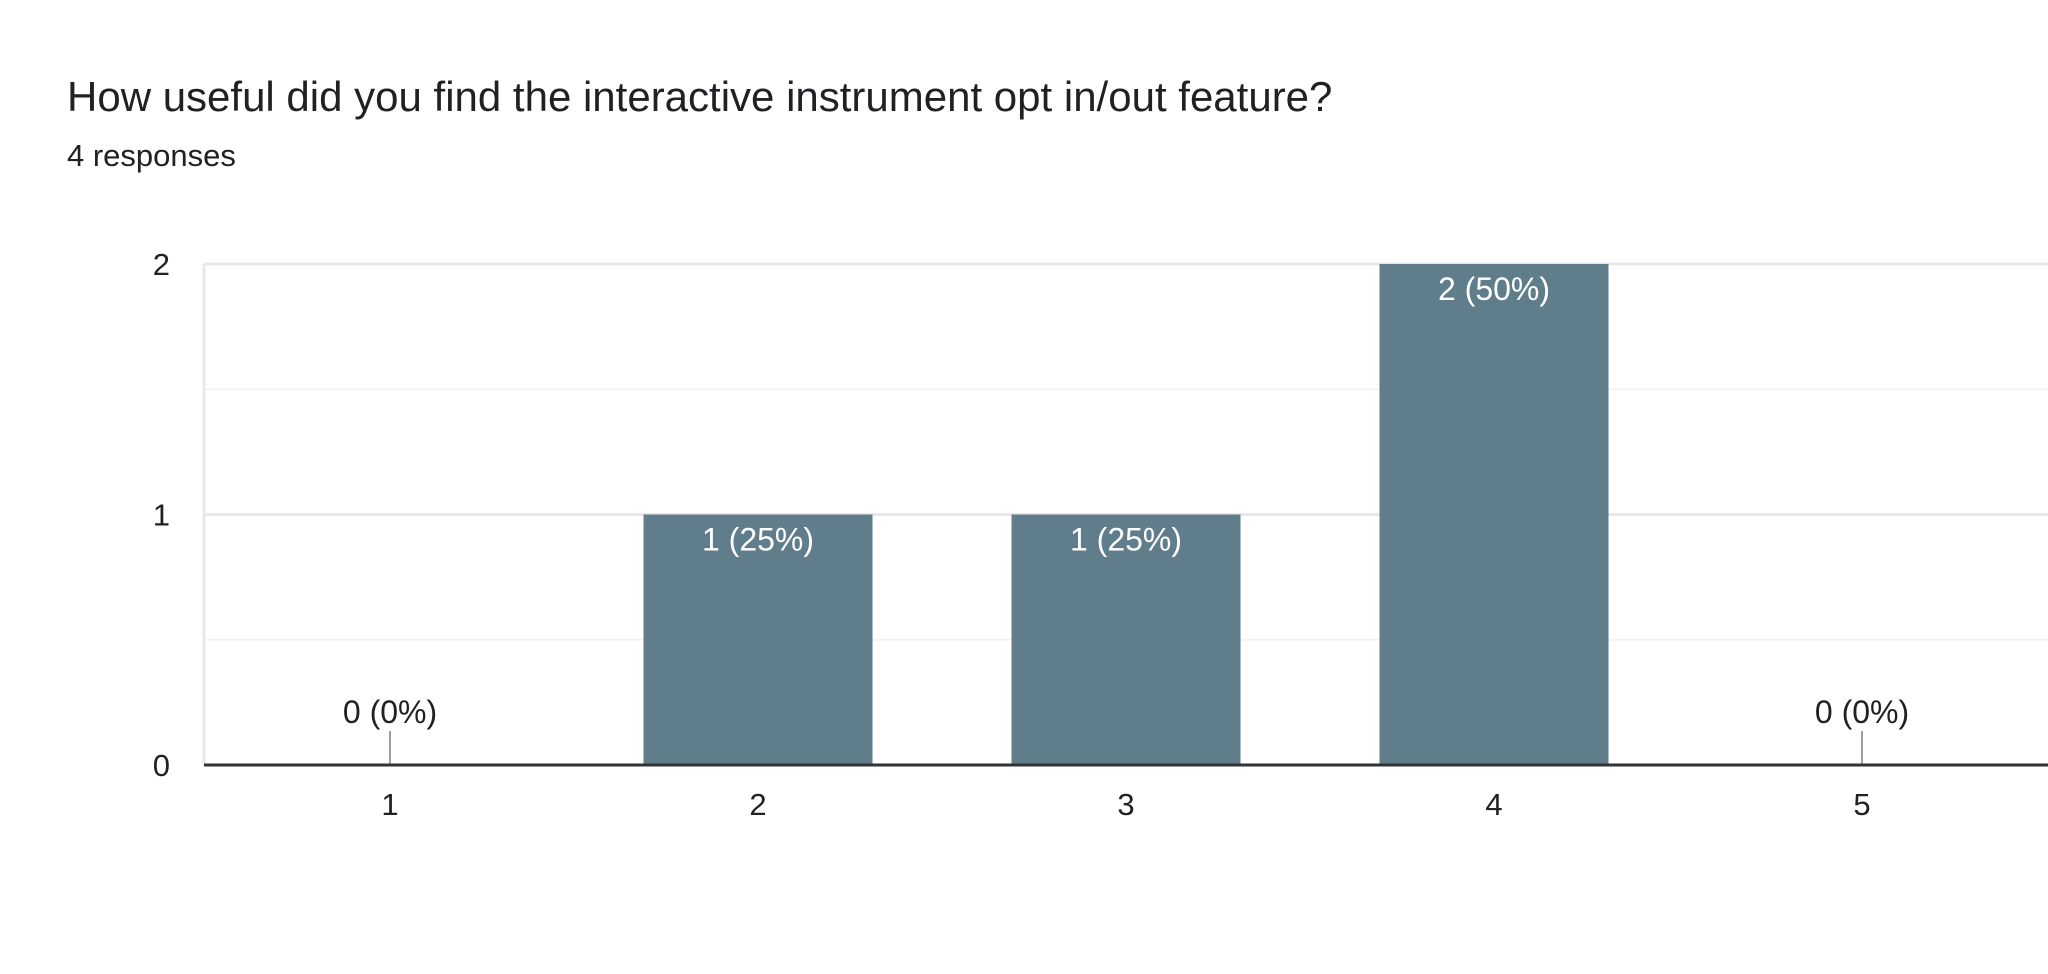 This screenshot has height=974, width=2048. What do you see at coordinates (1861, 804) in the screenshot?
I see `x-tick-label: 5` at bounding box center [1861, 804].